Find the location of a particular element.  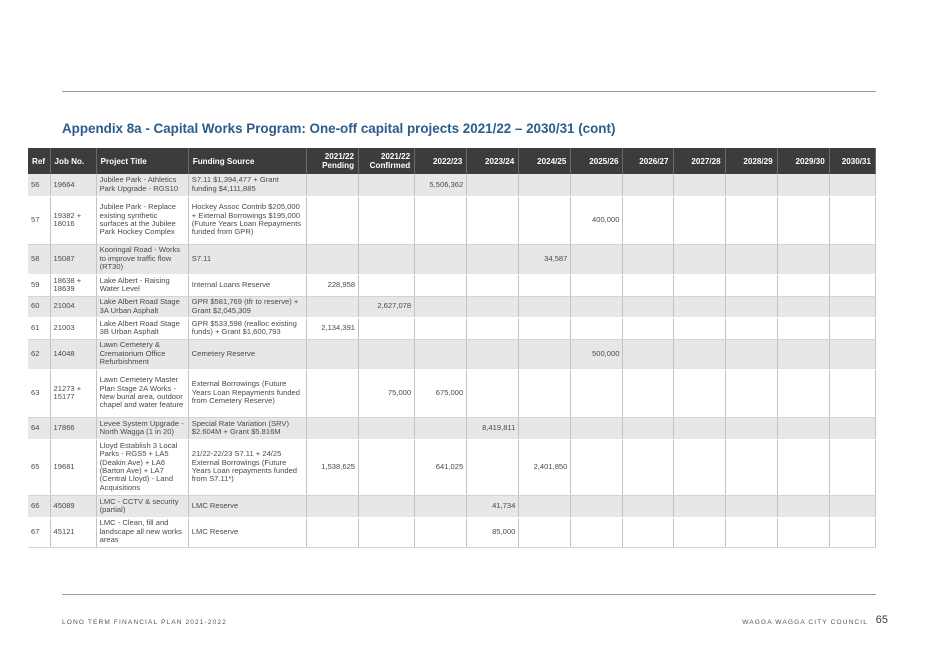

cell-funding: Internal Loans Reserve is located at coordinates (247, 285).